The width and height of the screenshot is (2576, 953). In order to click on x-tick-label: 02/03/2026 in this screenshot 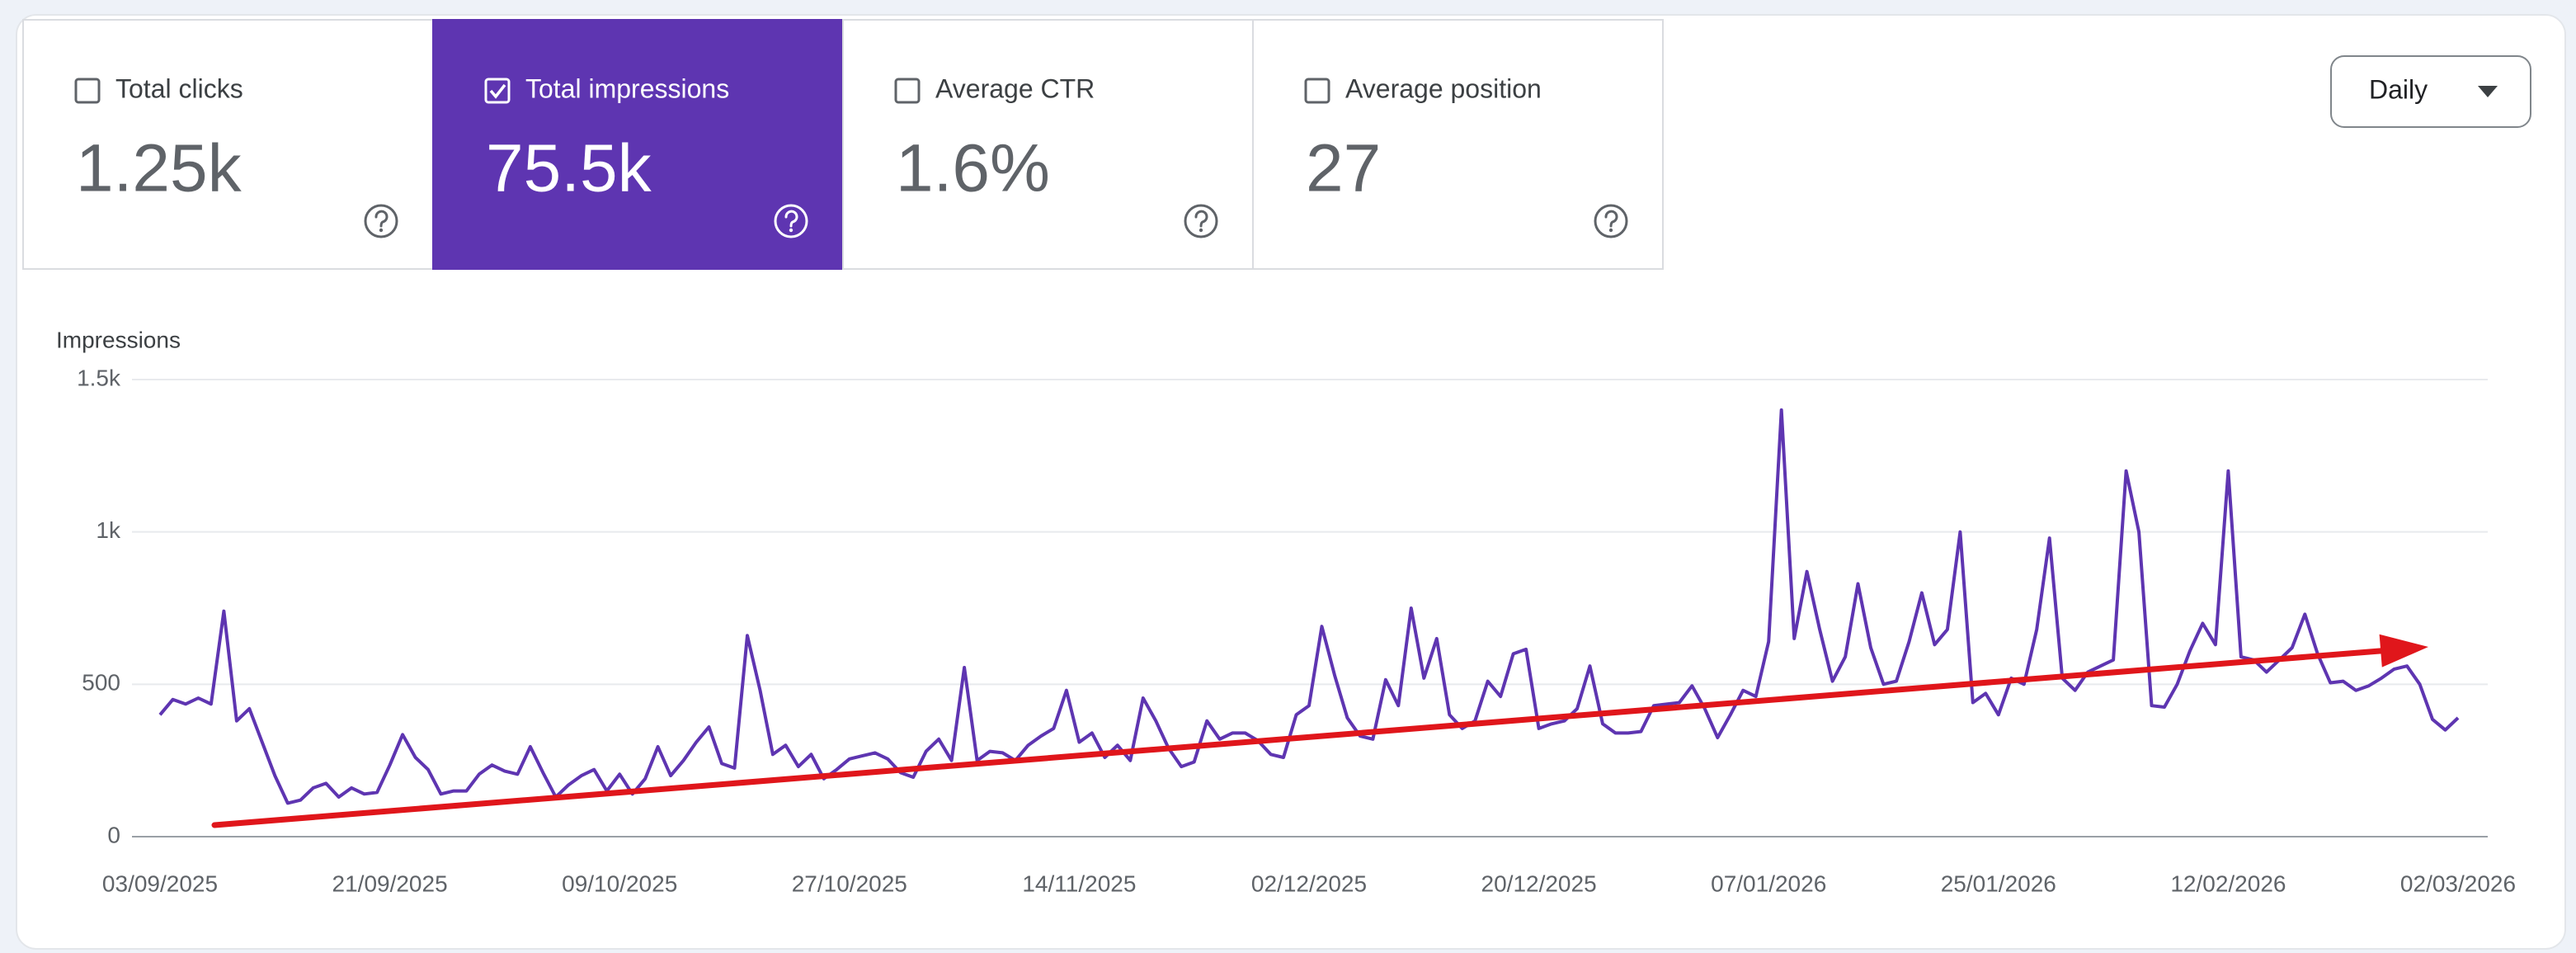, I will do `click(2458, 883)`.